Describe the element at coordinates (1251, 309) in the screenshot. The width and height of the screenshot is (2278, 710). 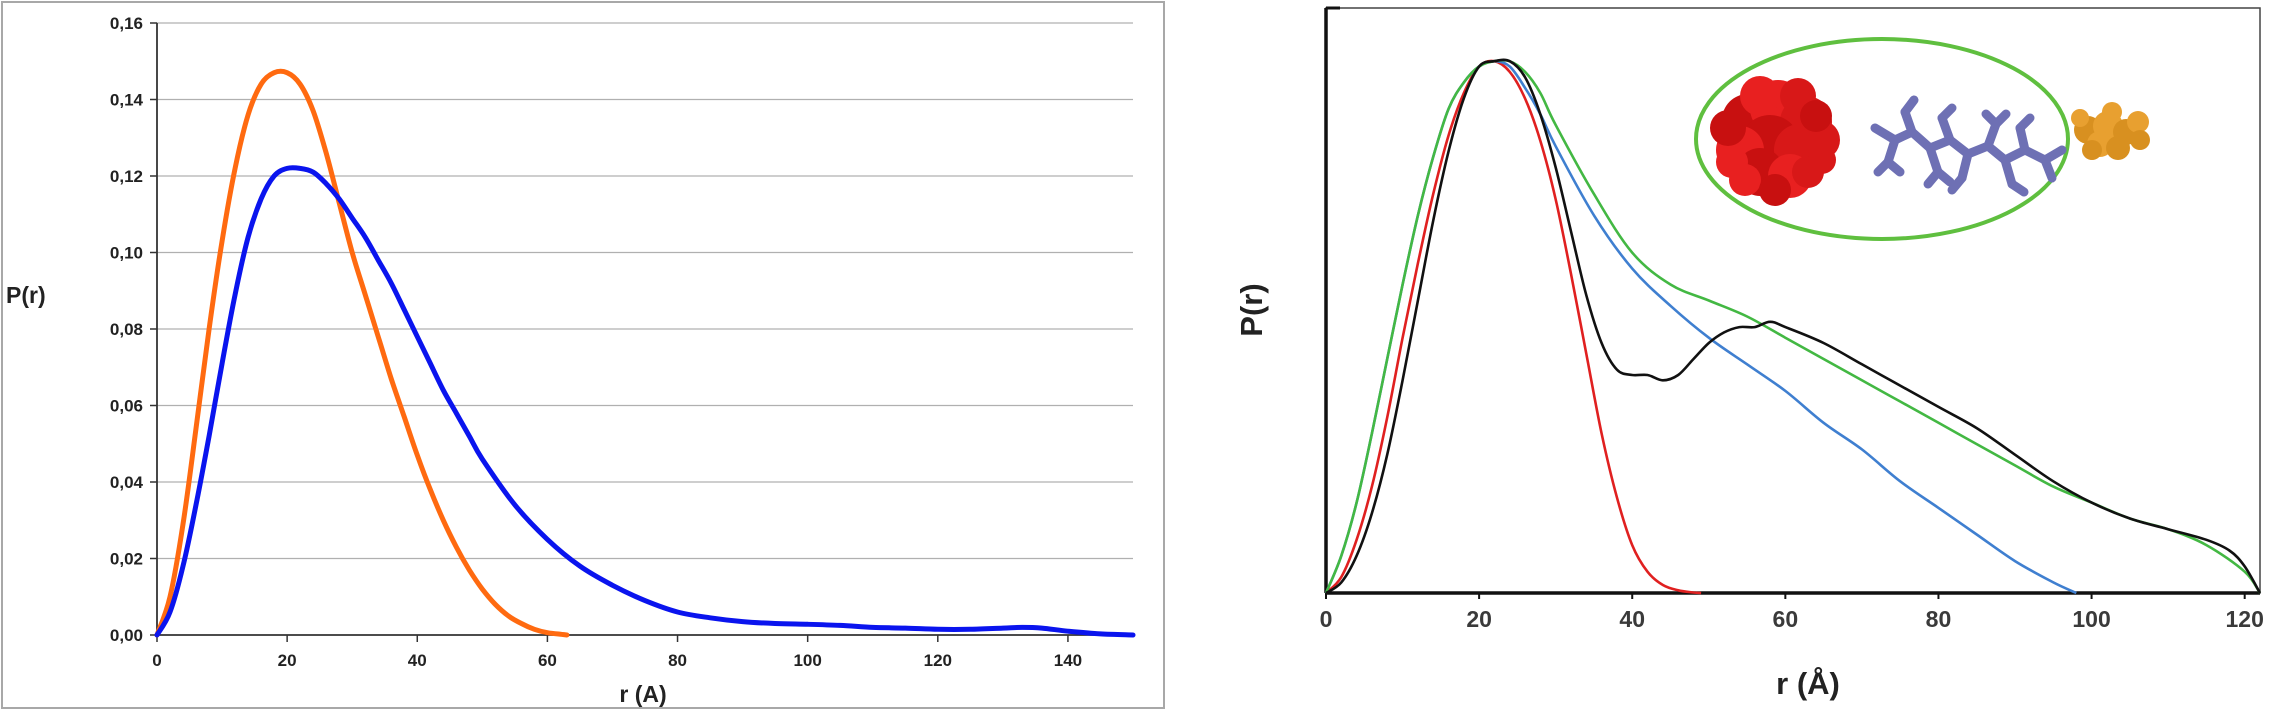
I see `right-y-axis-label: P(r)` at that location.